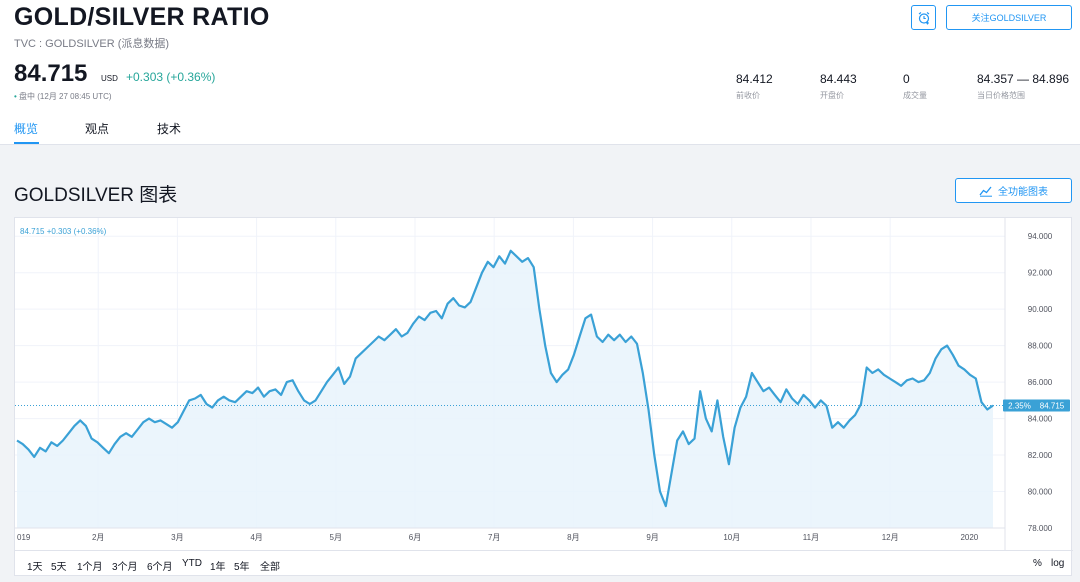 This screenshot has width=1080, height=582. I want to click on x-tick-label: 7月, so click(494, 537).